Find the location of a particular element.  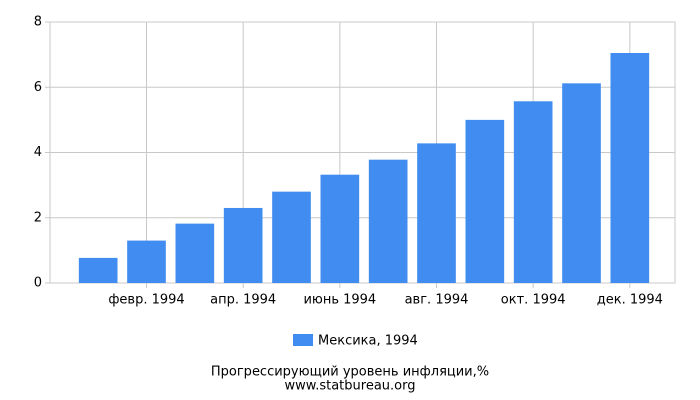

x-tick-label: дек. 1994 is located at coordinates (630, 300).